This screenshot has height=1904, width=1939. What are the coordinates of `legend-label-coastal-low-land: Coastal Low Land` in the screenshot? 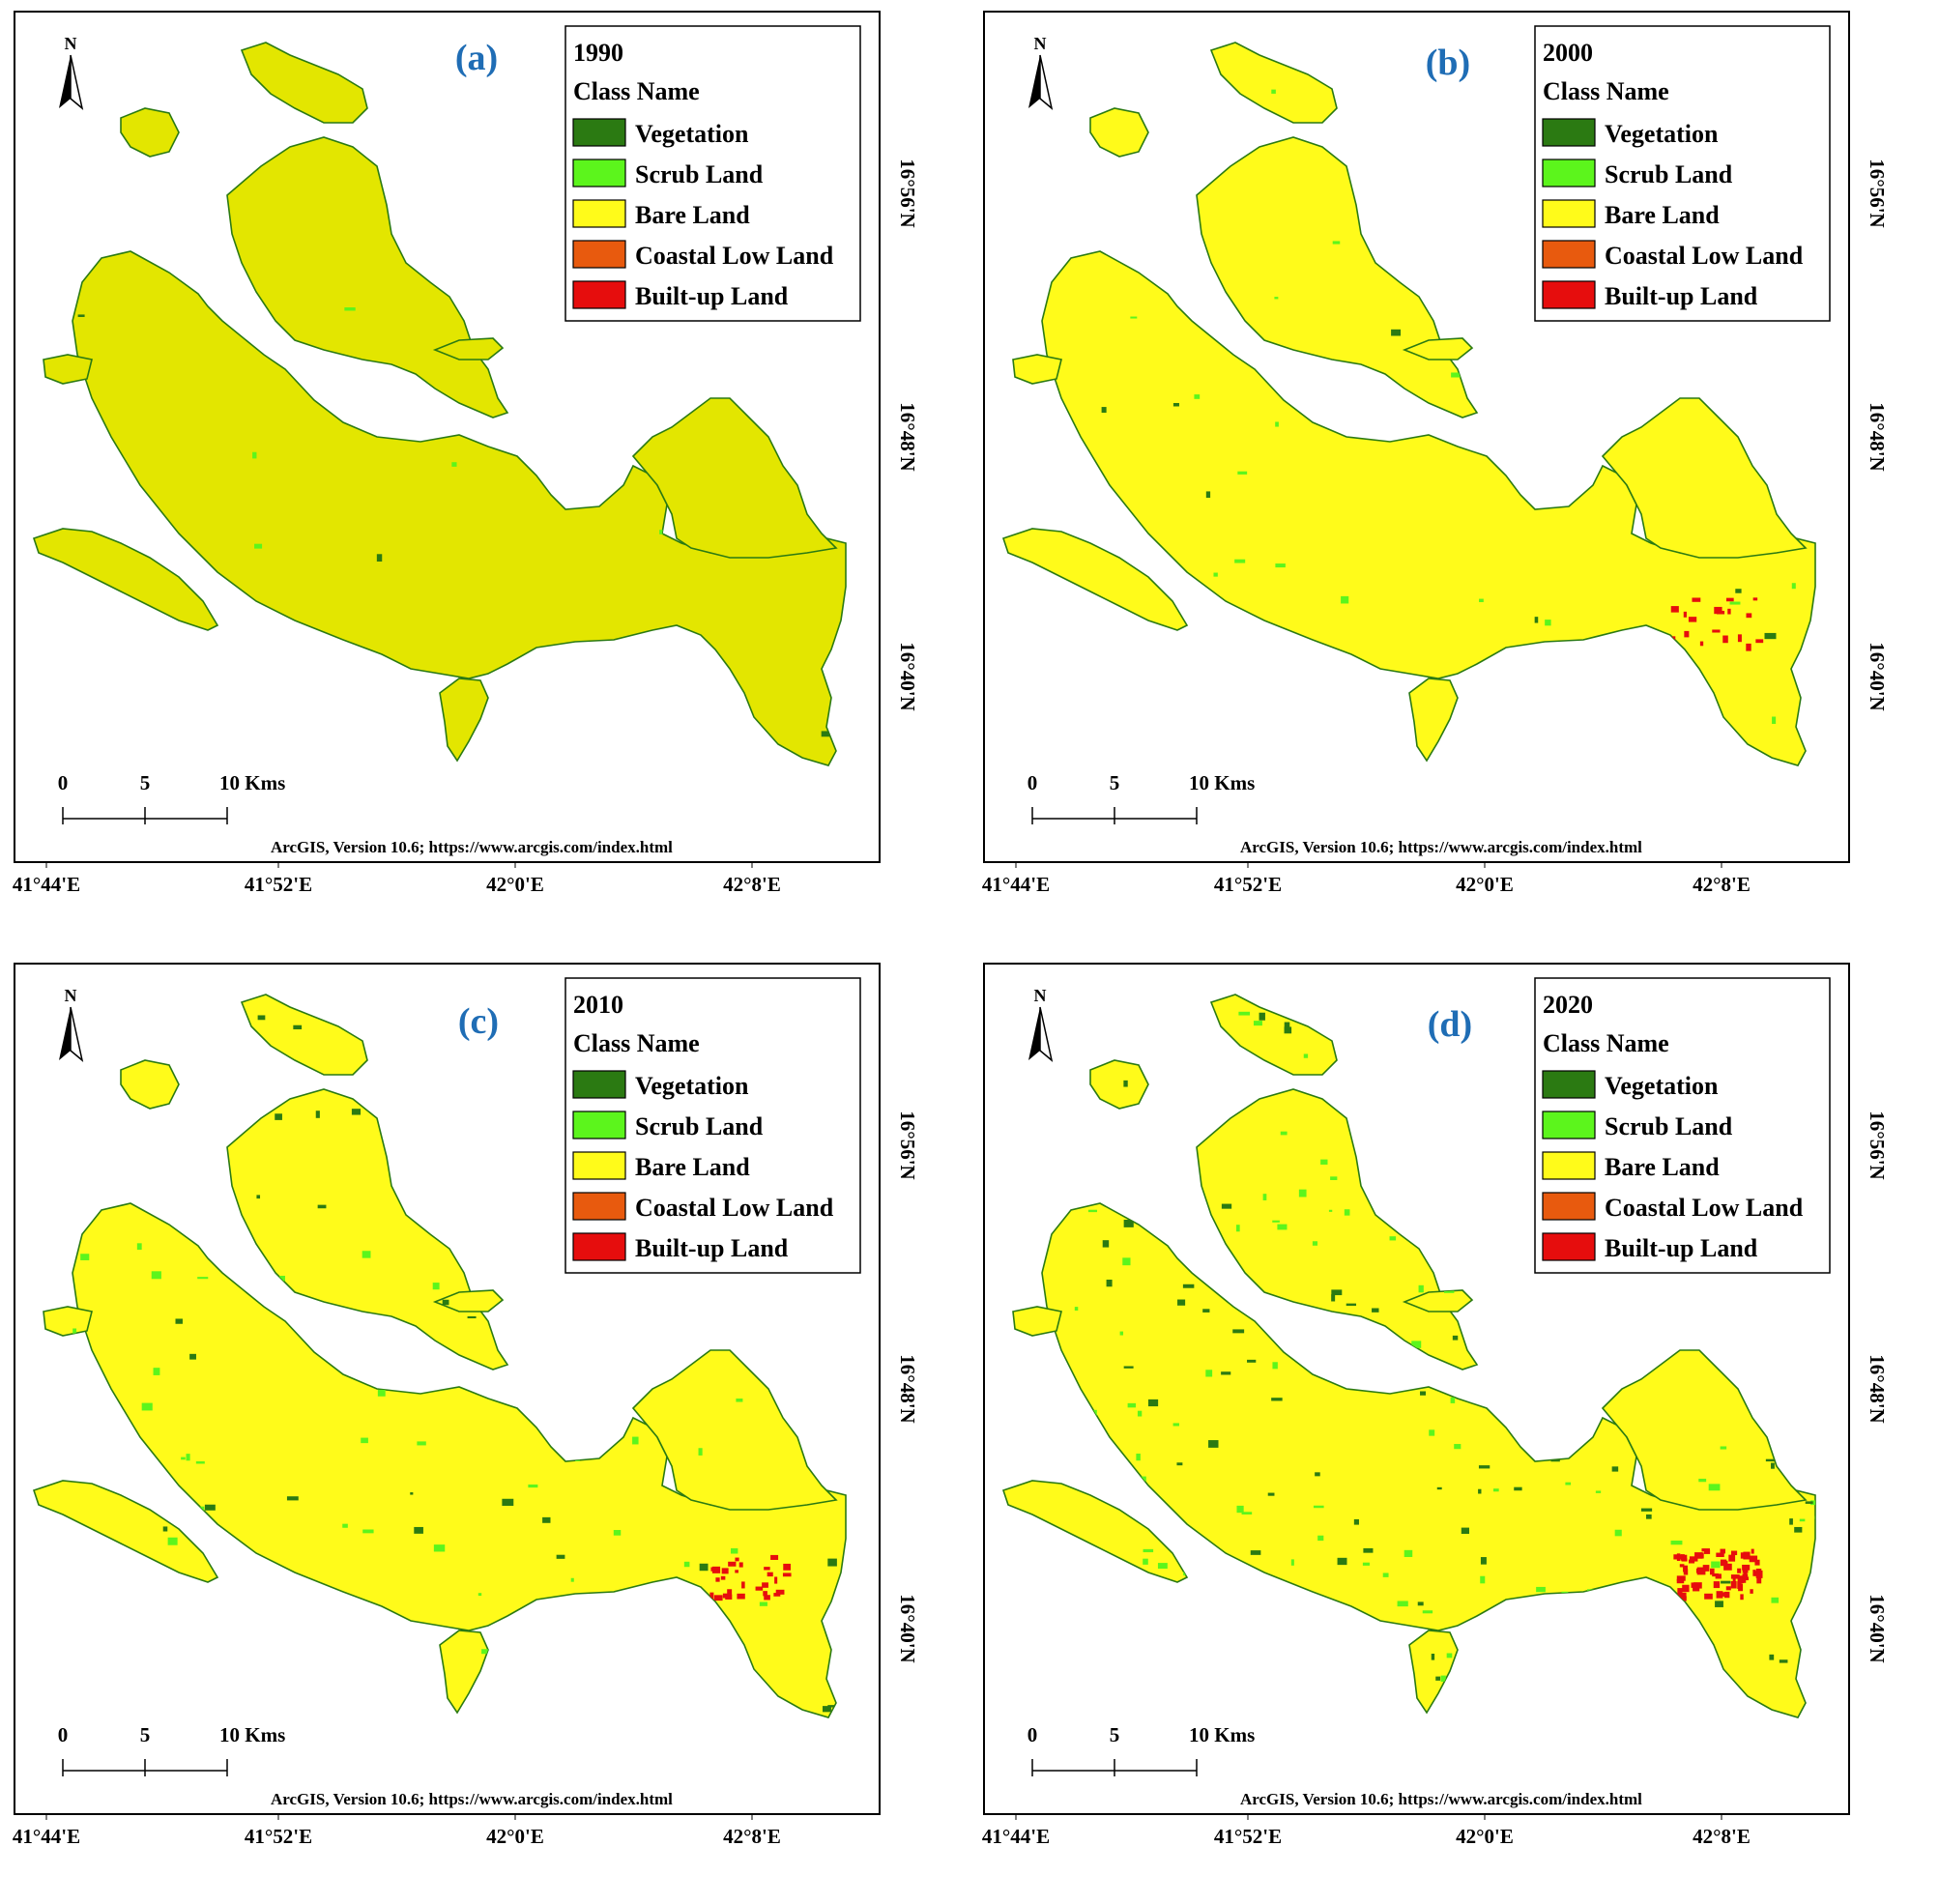 It's located at (734, 256).